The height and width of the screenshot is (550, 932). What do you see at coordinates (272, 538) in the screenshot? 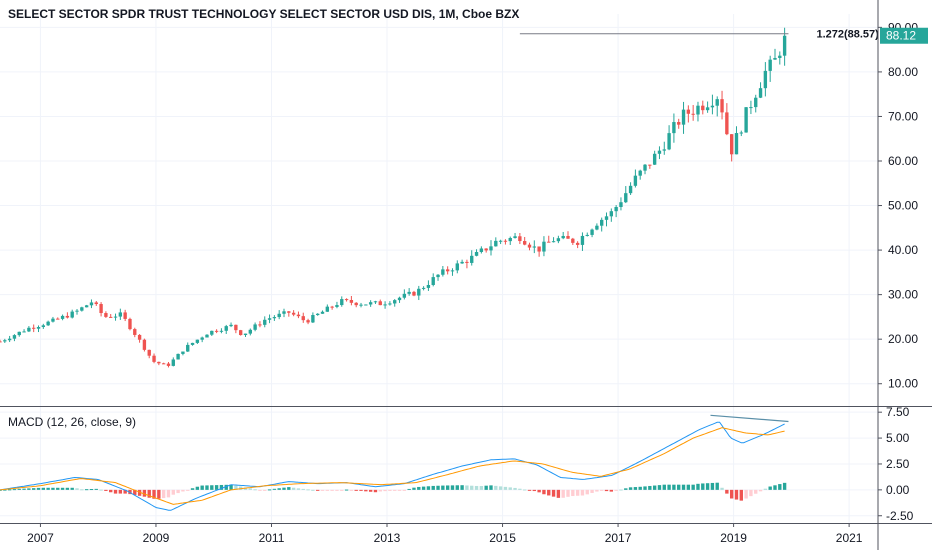
I see `time-tick-label: 2011` at bounding box center [272, 538].